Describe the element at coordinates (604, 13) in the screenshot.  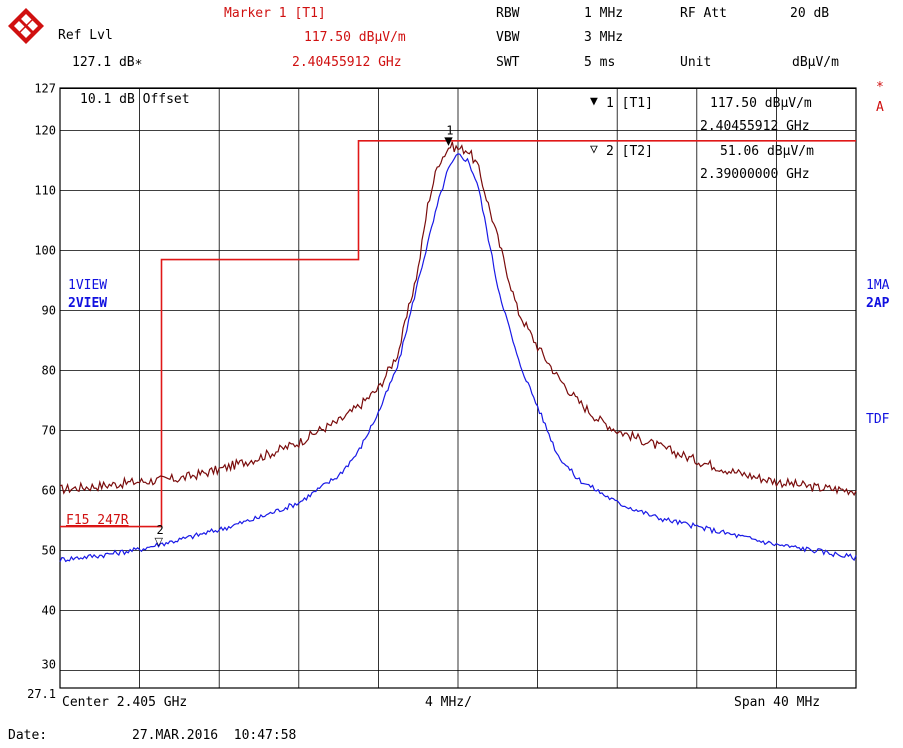
I see `rbw-value: 1 MHz` at that location.